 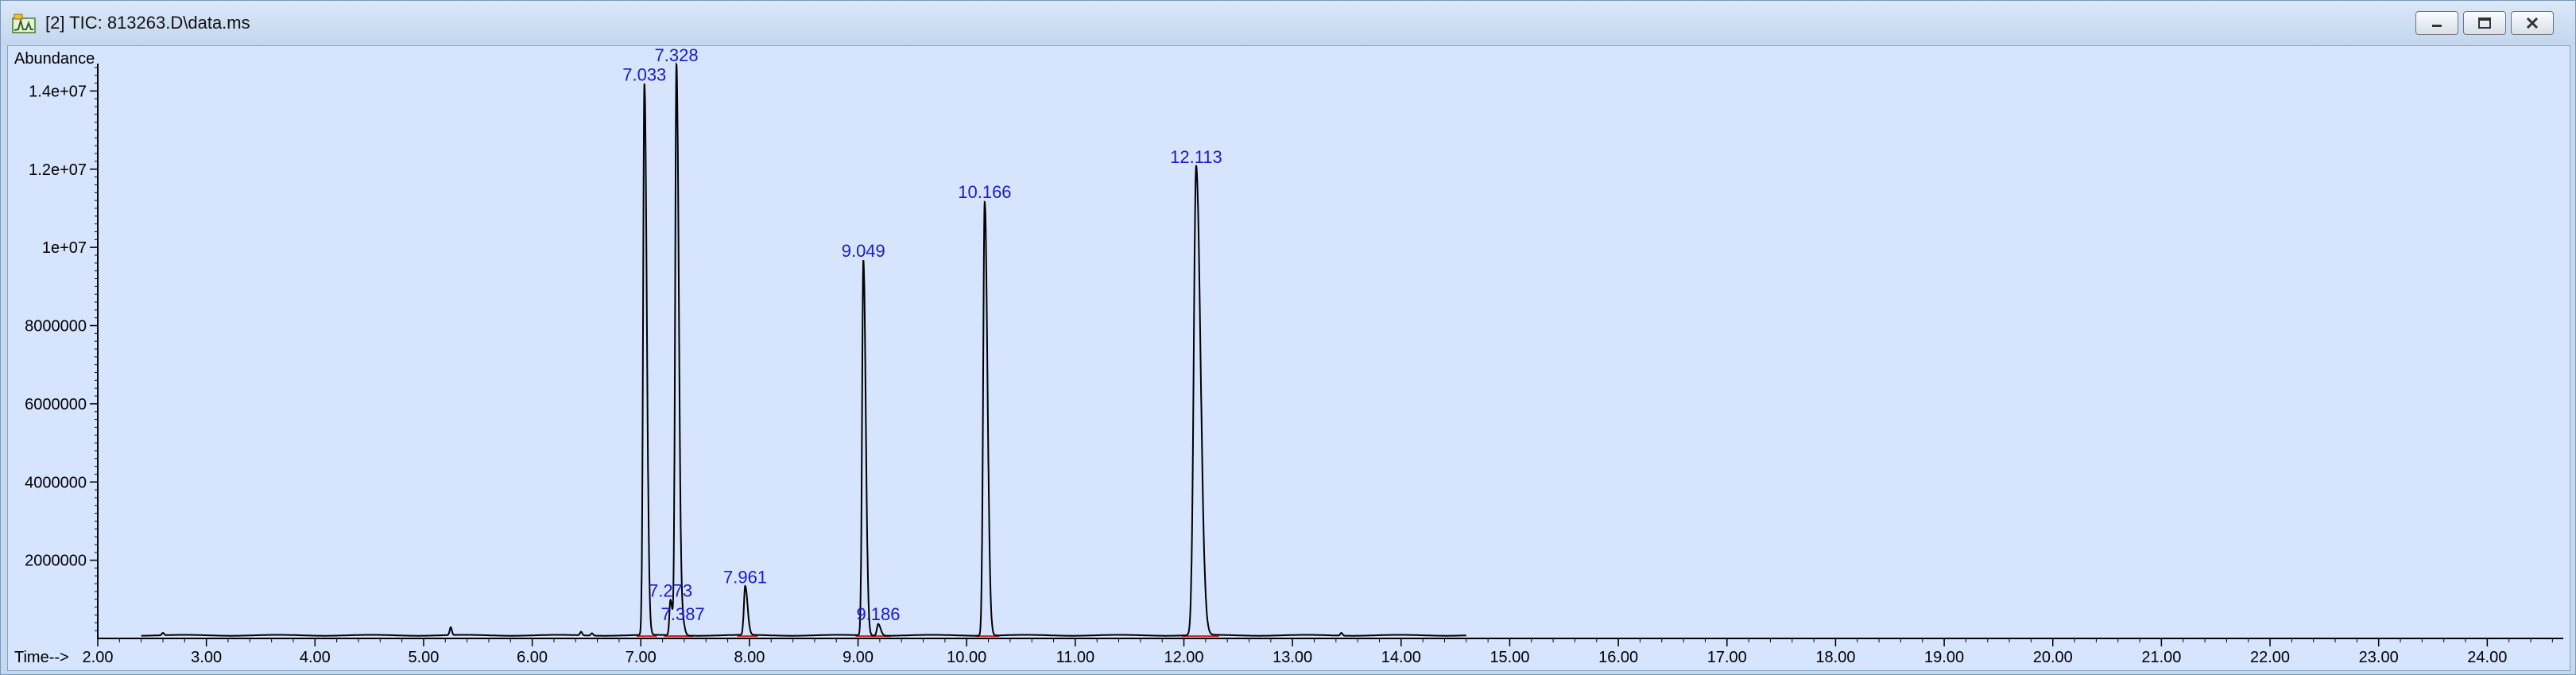 I want to click on title-bar: [2] TIC: 813263.D\data.ms, so click(x=1288, y=23).